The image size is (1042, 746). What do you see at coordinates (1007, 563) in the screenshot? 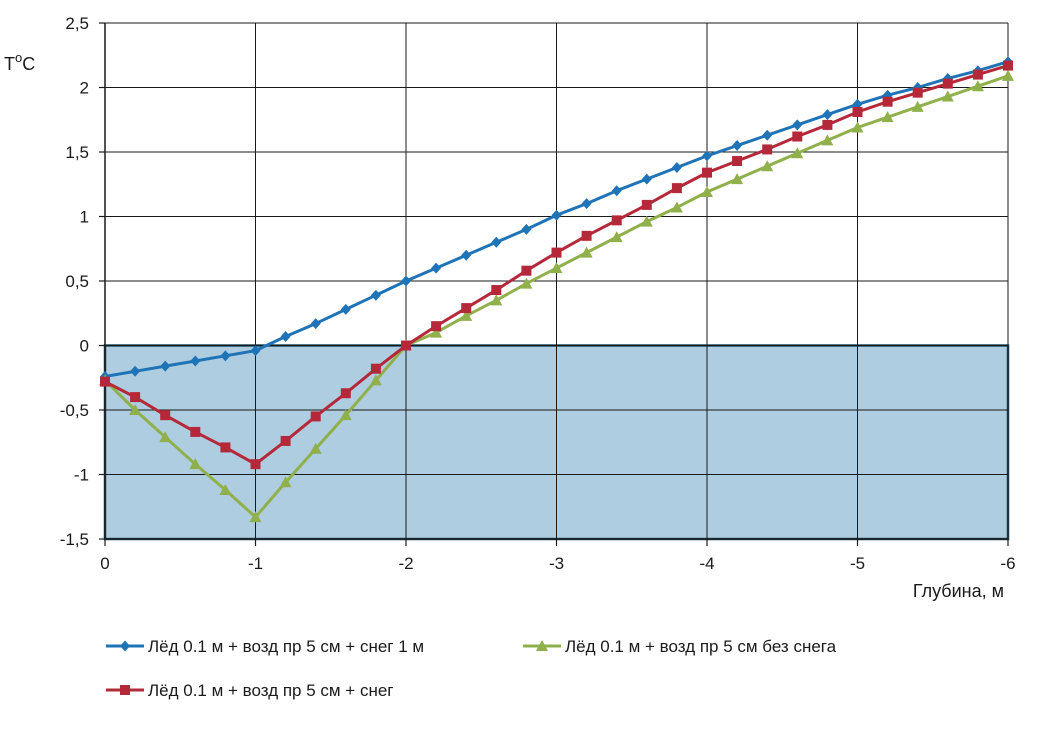
I see `x-tick-label: -6` at bounding box center [1007, 563].